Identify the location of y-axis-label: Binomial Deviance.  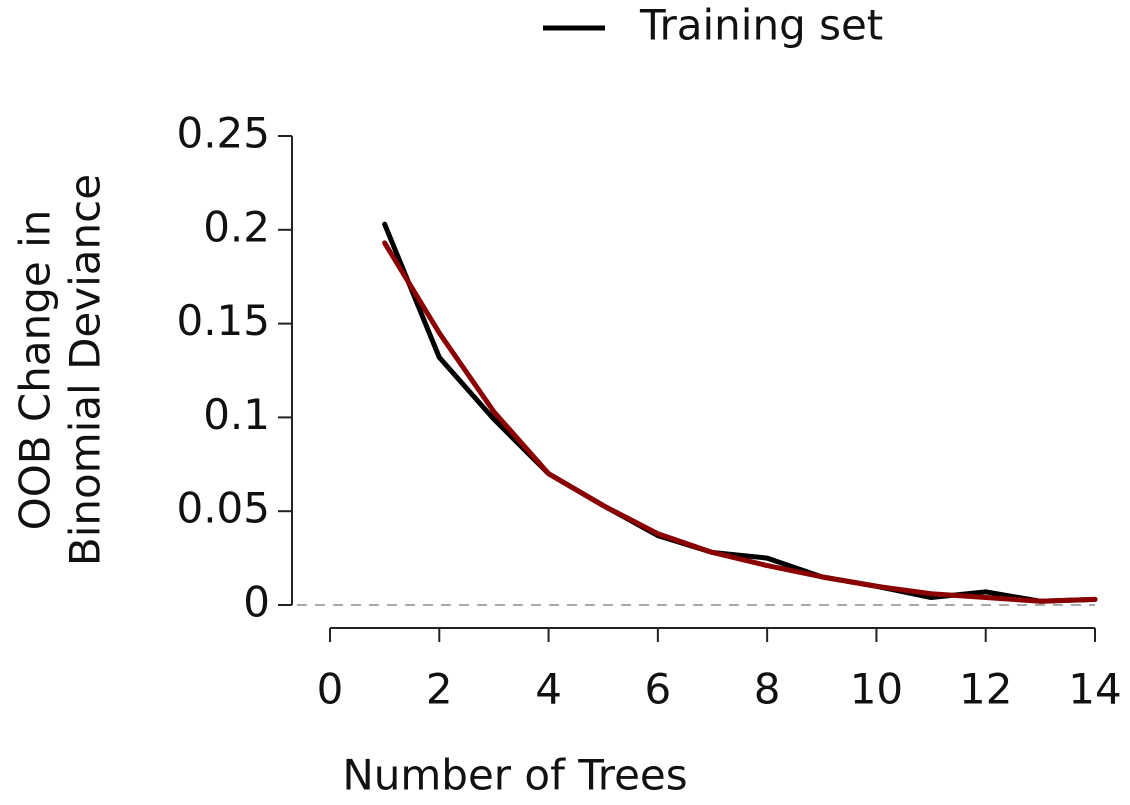
(85, 370).